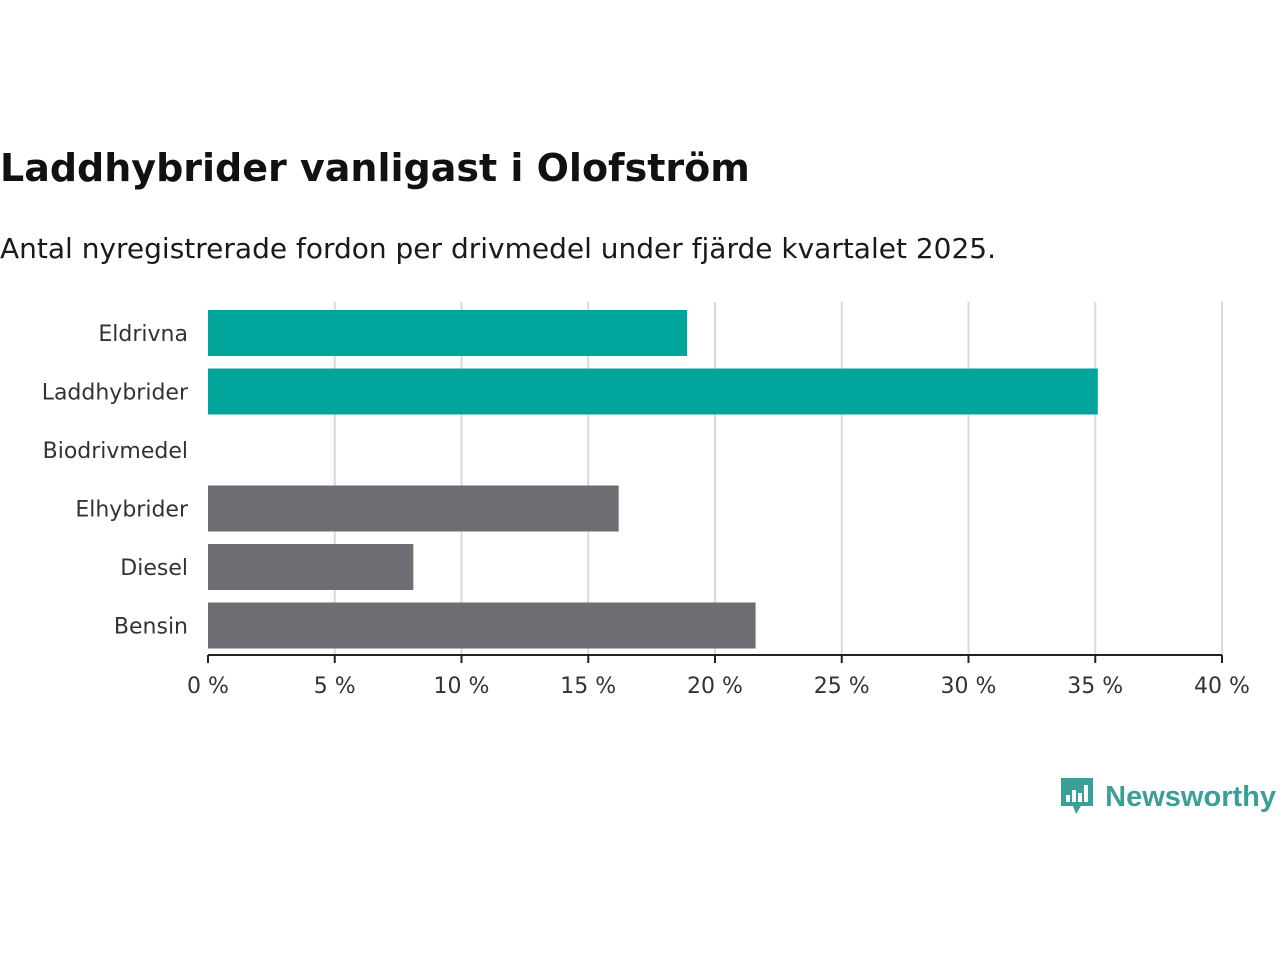  What do you see at coordinates (154, 568) in the screenshot?
I see `category-label: Diesel` at bounding box center [154, 568].